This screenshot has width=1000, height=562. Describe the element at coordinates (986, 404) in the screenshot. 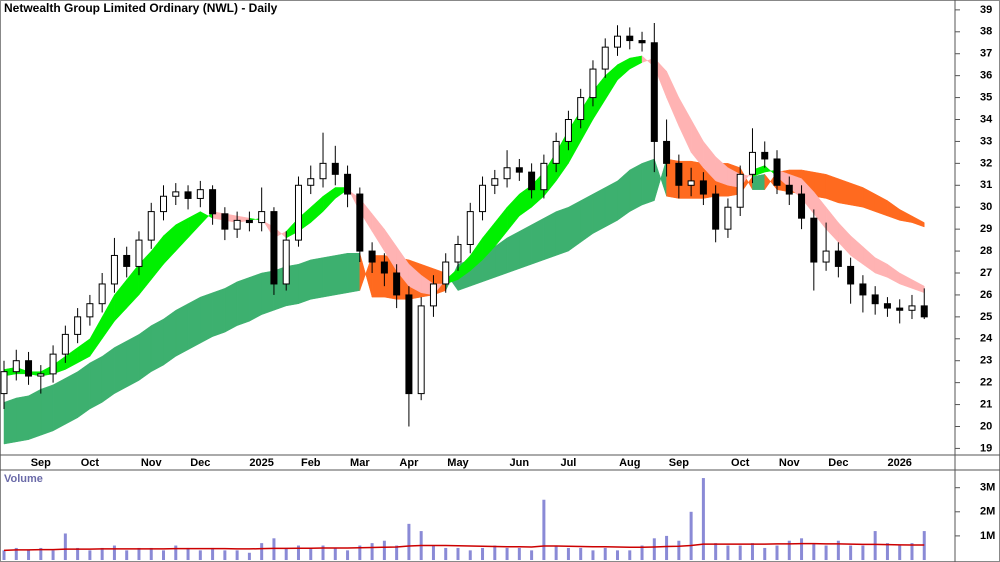

I see `y-tick-label: 21` at that location.